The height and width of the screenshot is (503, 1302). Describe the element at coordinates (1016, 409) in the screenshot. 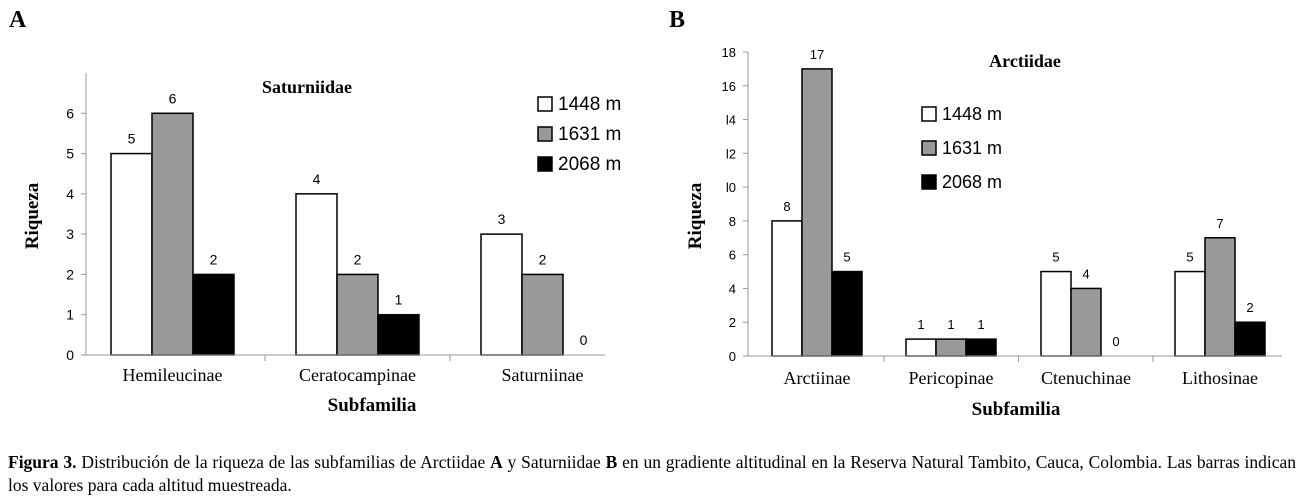

I see `x-axis-label-b: Subfamilia` at that location.